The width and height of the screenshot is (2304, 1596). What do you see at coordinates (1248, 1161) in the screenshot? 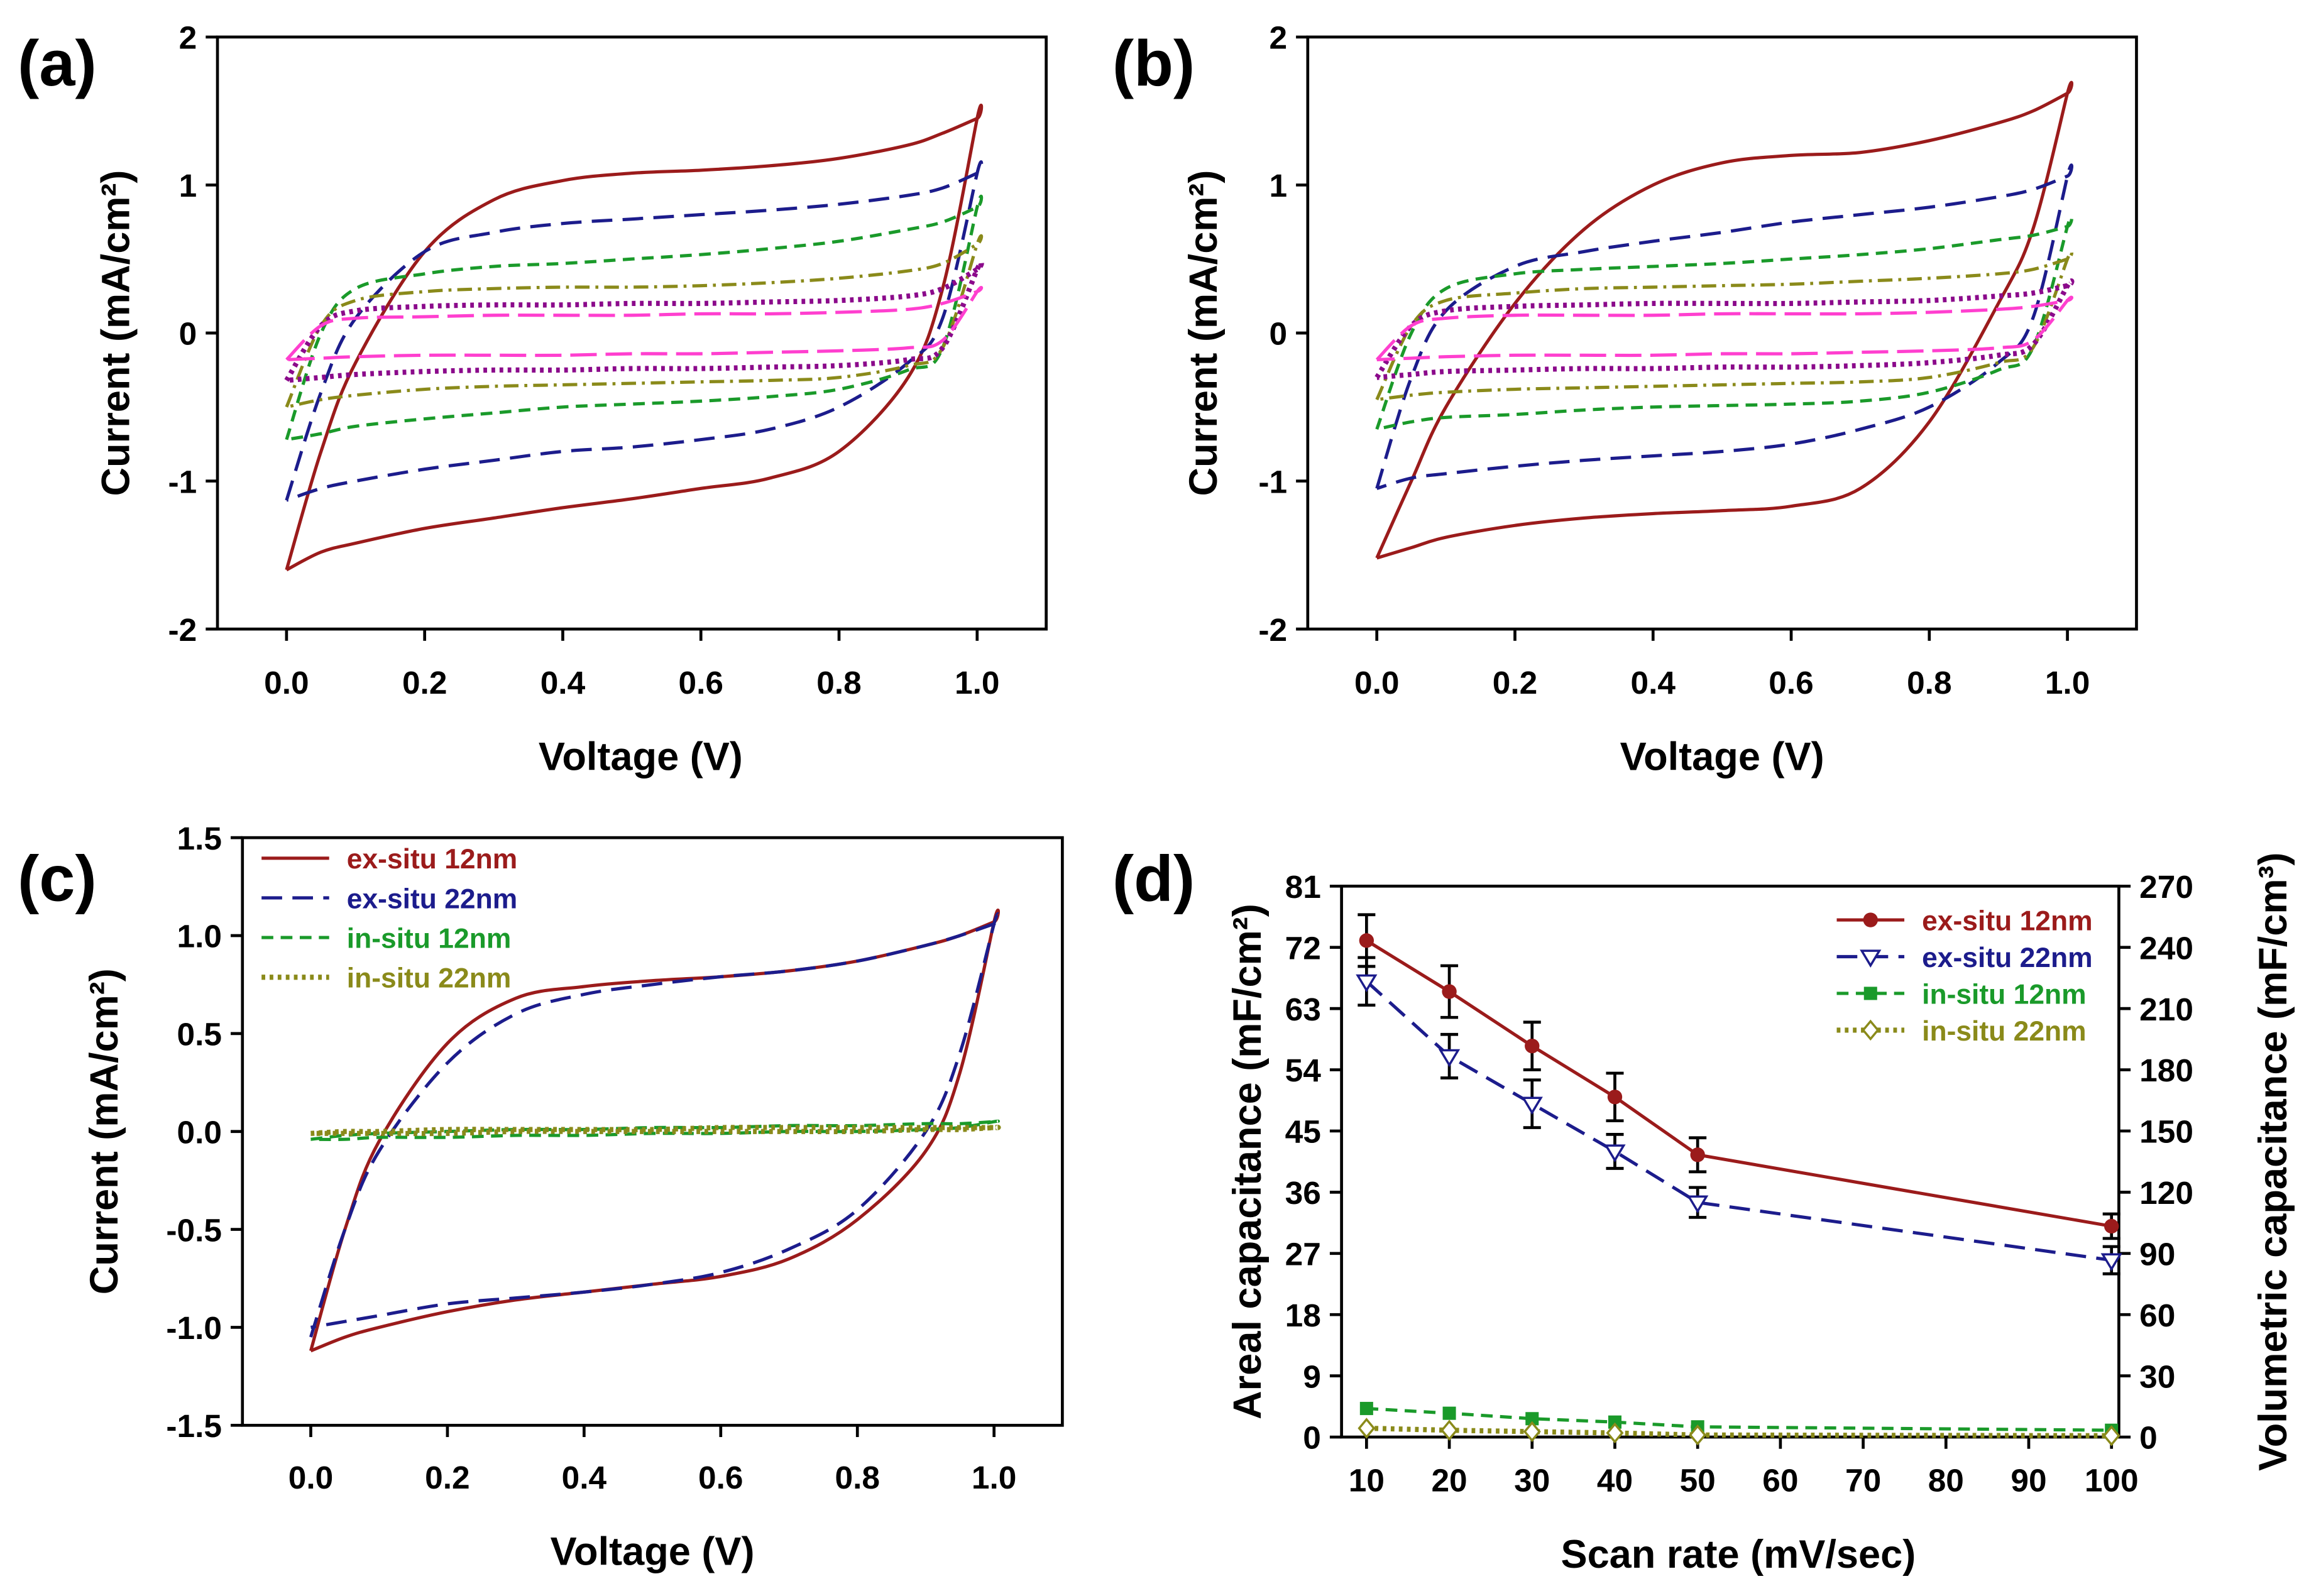
I see `y-axis-label: Areal capacitance (mF/cm²)` at bounding box center [1248, 1161].